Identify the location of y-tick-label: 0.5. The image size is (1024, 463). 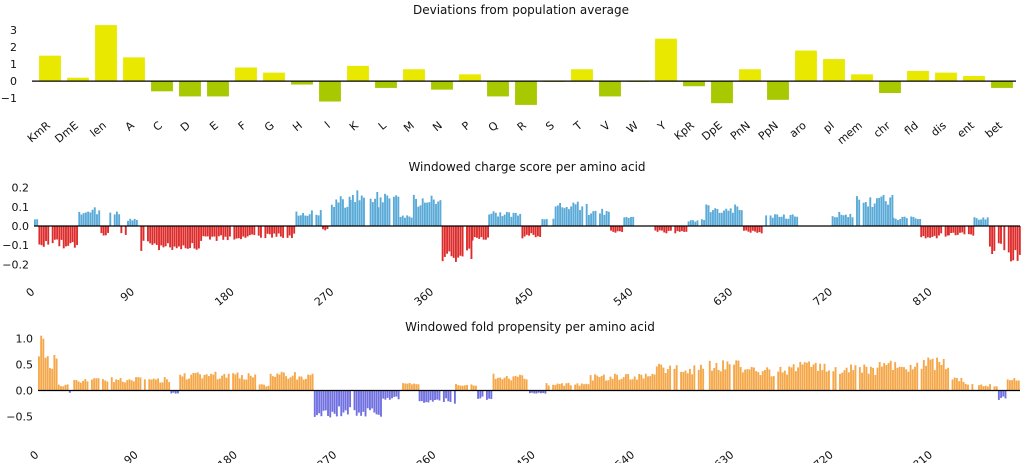
(25, 365).